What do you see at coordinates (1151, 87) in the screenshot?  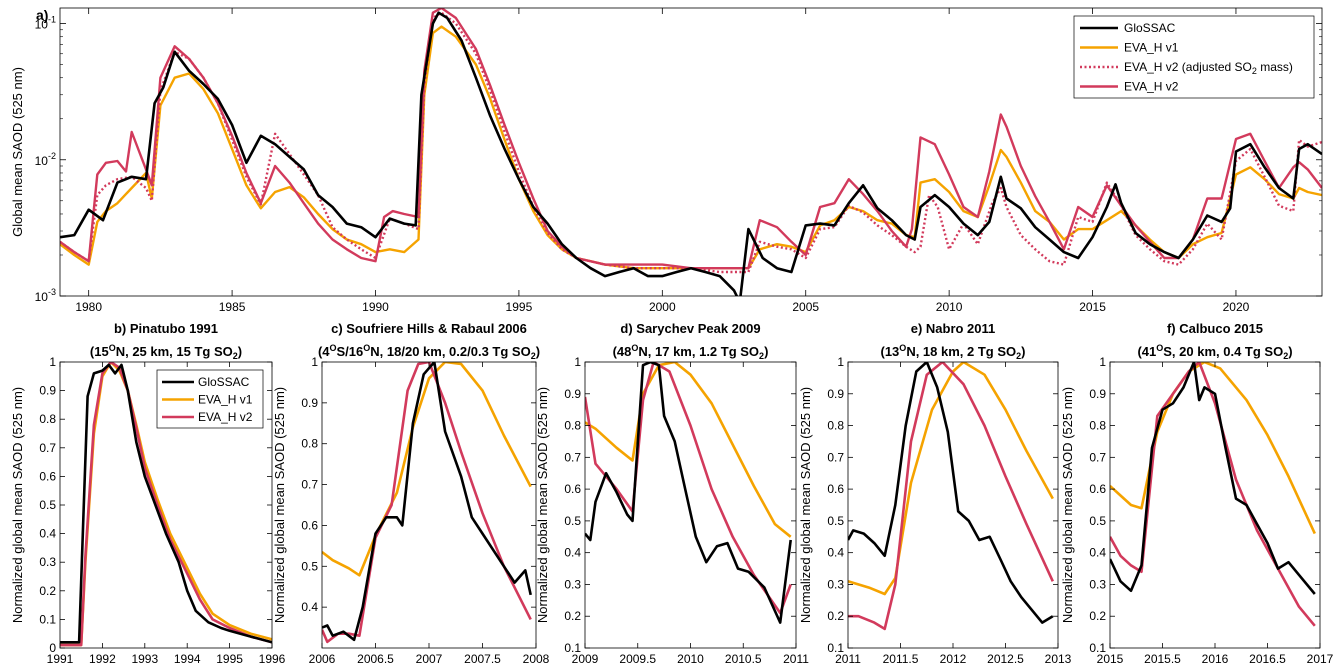 I see `legend-label-eva_v2: EVA_H v2` at bounding box center [1151, 87].